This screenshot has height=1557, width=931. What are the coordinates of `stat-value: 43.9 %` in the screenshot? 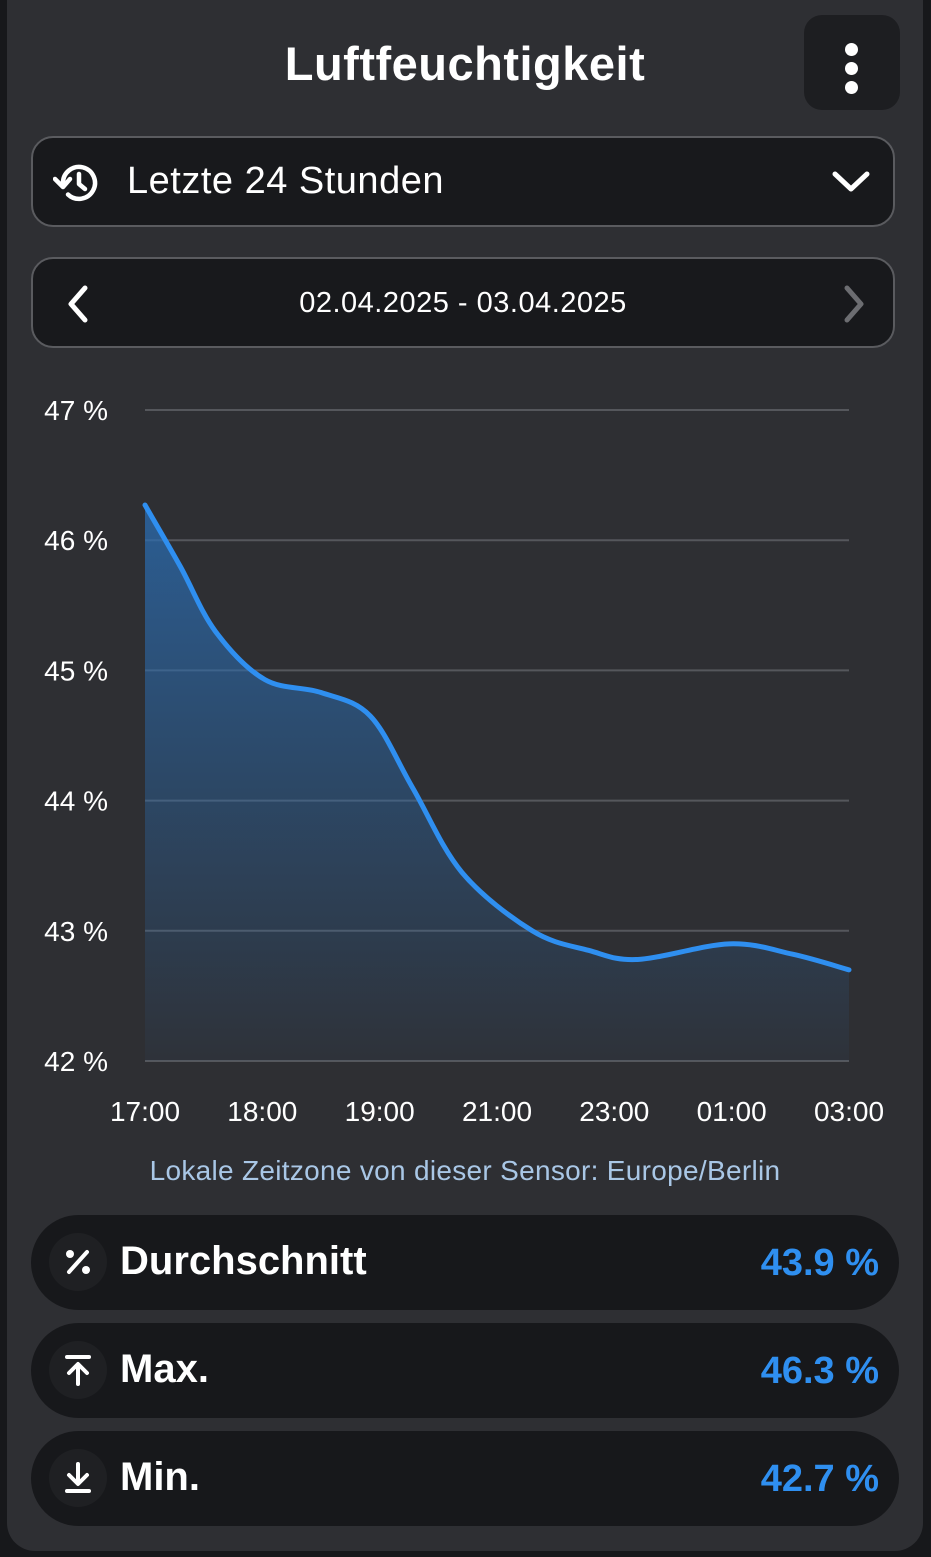 It's located at (819, 1263).